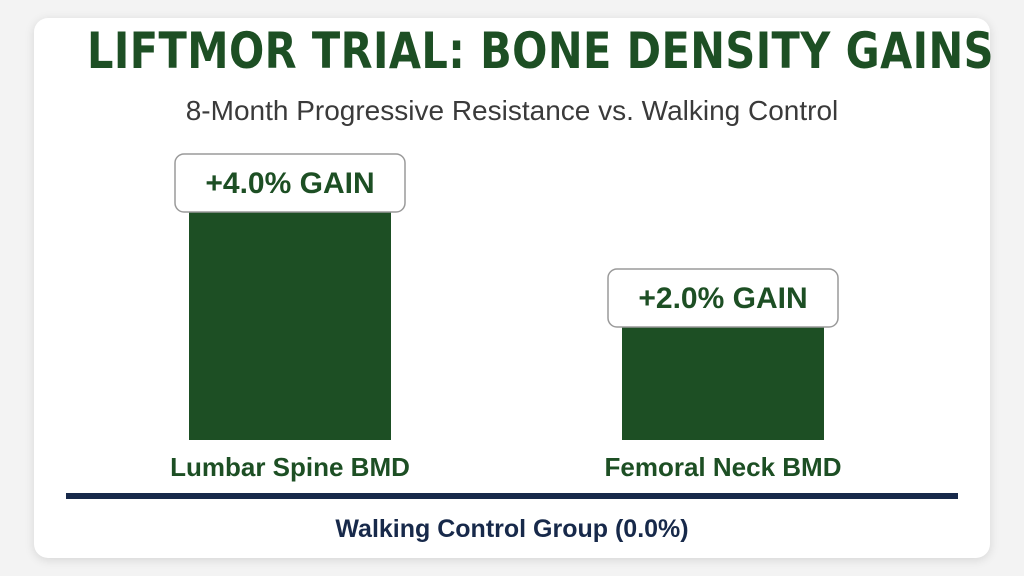 The image size is (1024, 576). What do you see at coordinates (540, 51) in the screenshot?
I see `chart-title: LIFTMOR TRIAL: BONE DENSITY GAINS` at bounding box center [540, 51].